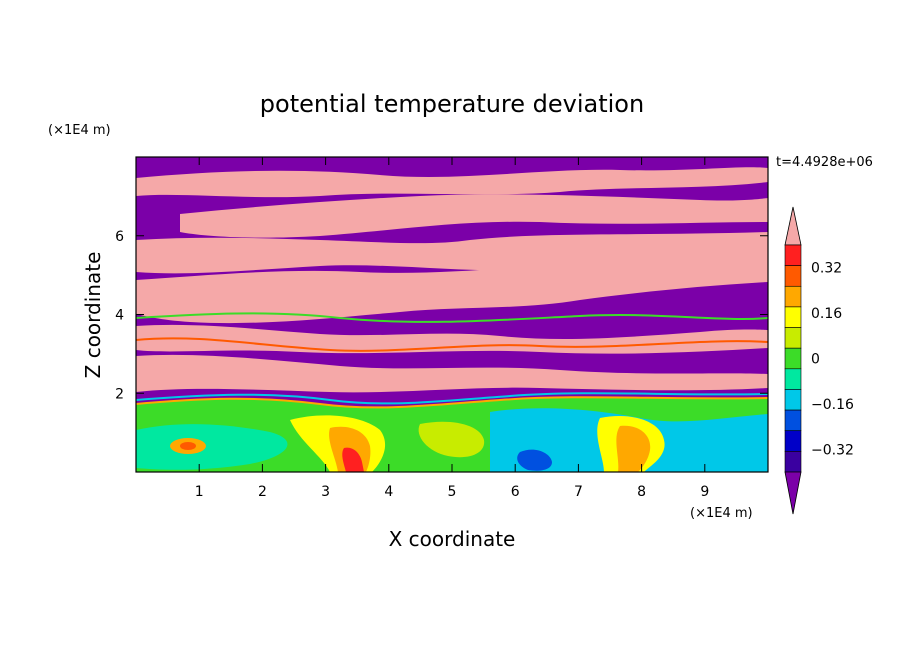 The height and width of the screenshot is (654, 904). What do you see at coordinates (79, 130) in the screenshot?
I see `y-unit-label: (×1E4 m)` at bounding box center [79, 130].